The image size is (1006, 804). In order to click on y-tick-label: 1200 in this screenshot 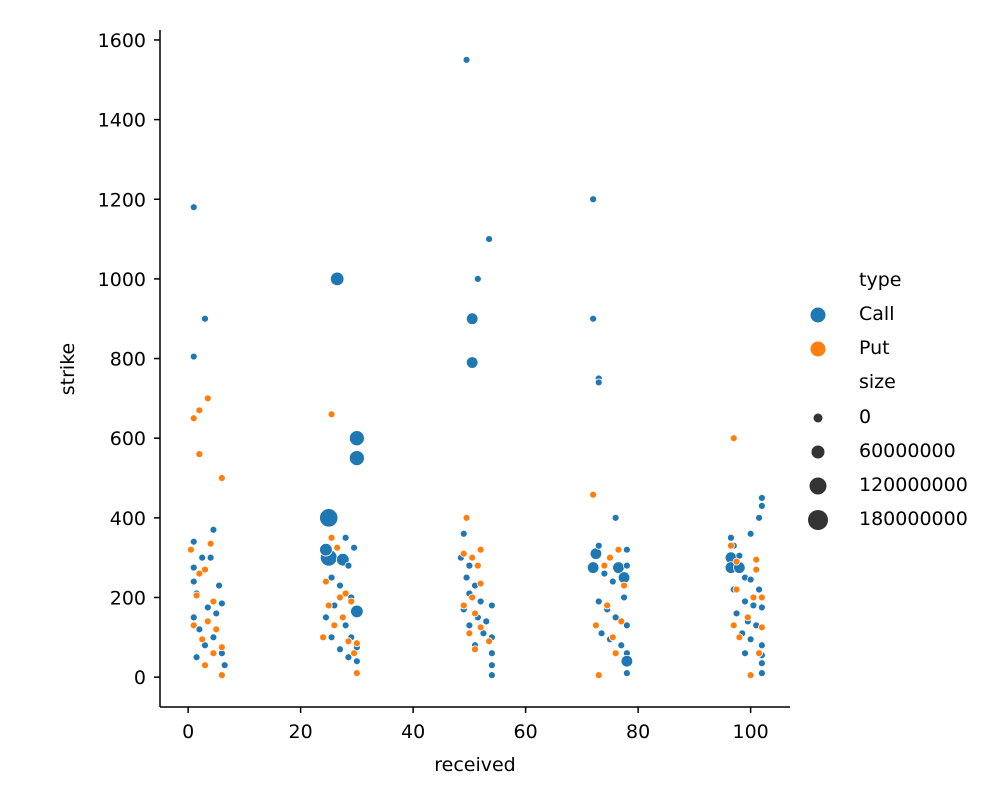, I will do `click(122, 200)`.